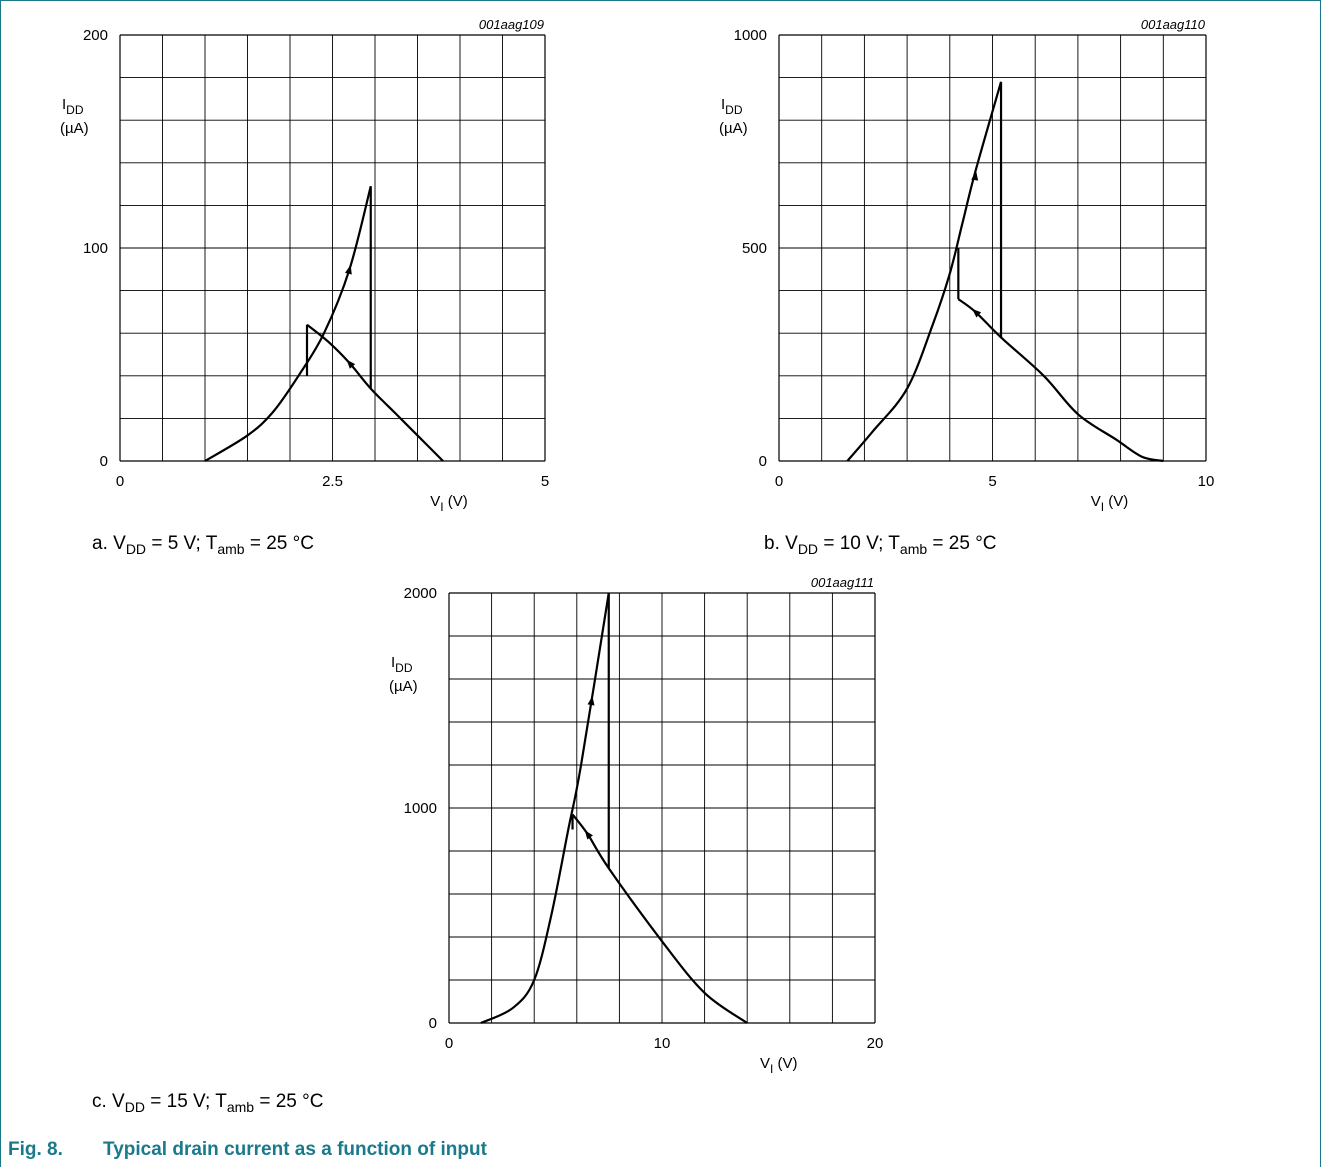 The height and width of the screenshot is (1169, 1323). I want to click on chart-id: 001aag110, so click(1173, 24).